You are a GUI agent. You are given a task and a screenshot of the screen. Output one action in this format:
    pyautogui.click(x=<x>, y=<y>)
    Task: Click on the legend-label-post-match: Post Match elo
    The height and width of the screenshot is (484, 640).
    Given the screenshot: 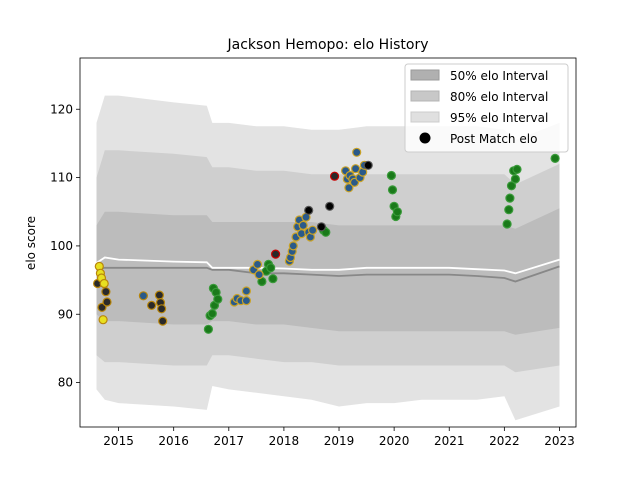 What is the action you would take?
    pyautogui.click(x=493, y=139)
    